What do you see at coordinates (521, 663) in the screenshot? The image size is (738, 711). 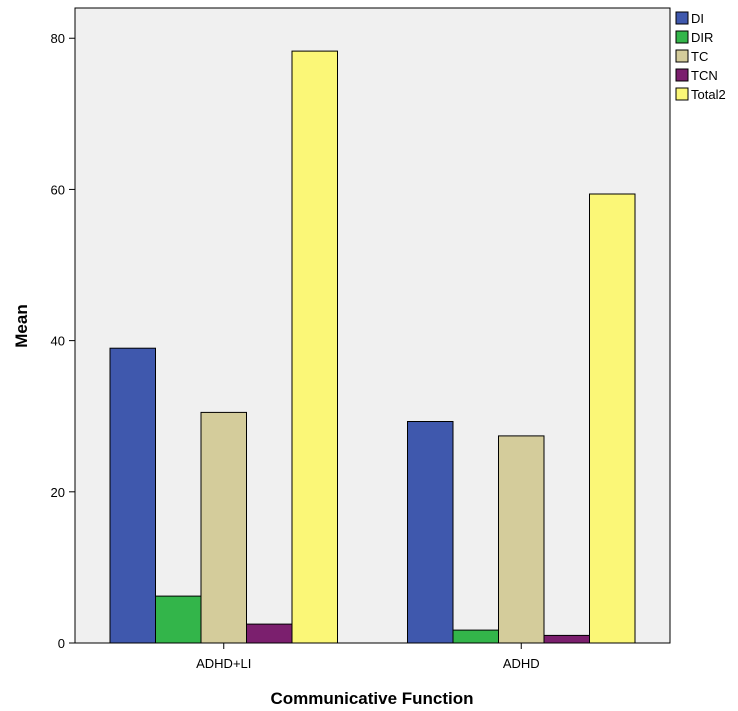 I see `x-tick-label: ADHD` at bounding box center [521, 663].